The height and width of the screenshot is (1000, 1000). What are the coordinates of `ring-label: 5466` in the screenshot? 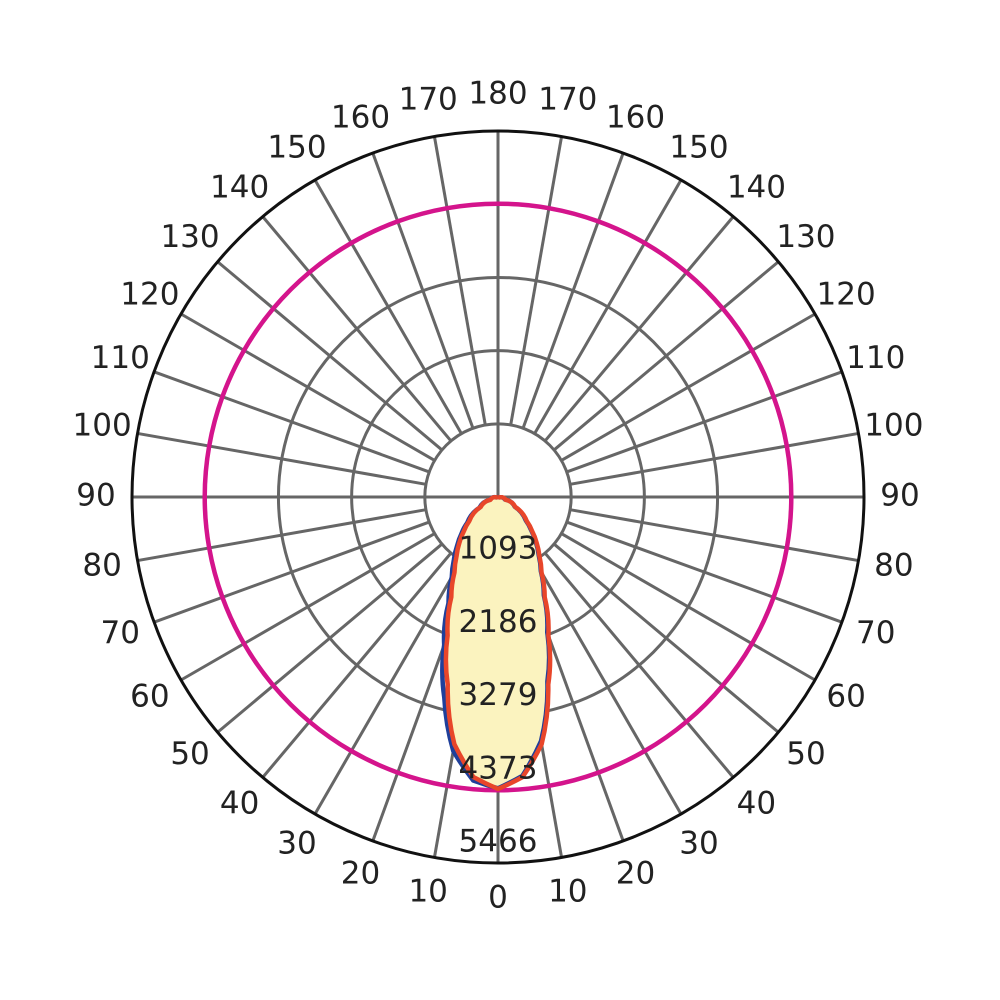 It's located at (498, 842).